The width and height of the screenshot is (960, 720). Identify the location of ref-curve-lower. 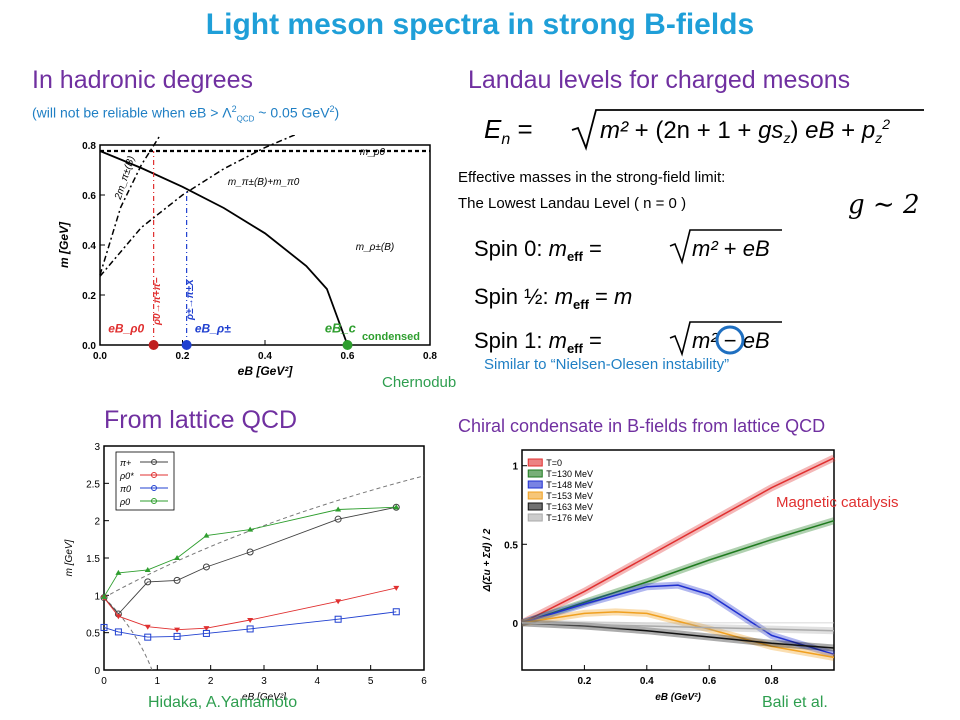
(128, 634).